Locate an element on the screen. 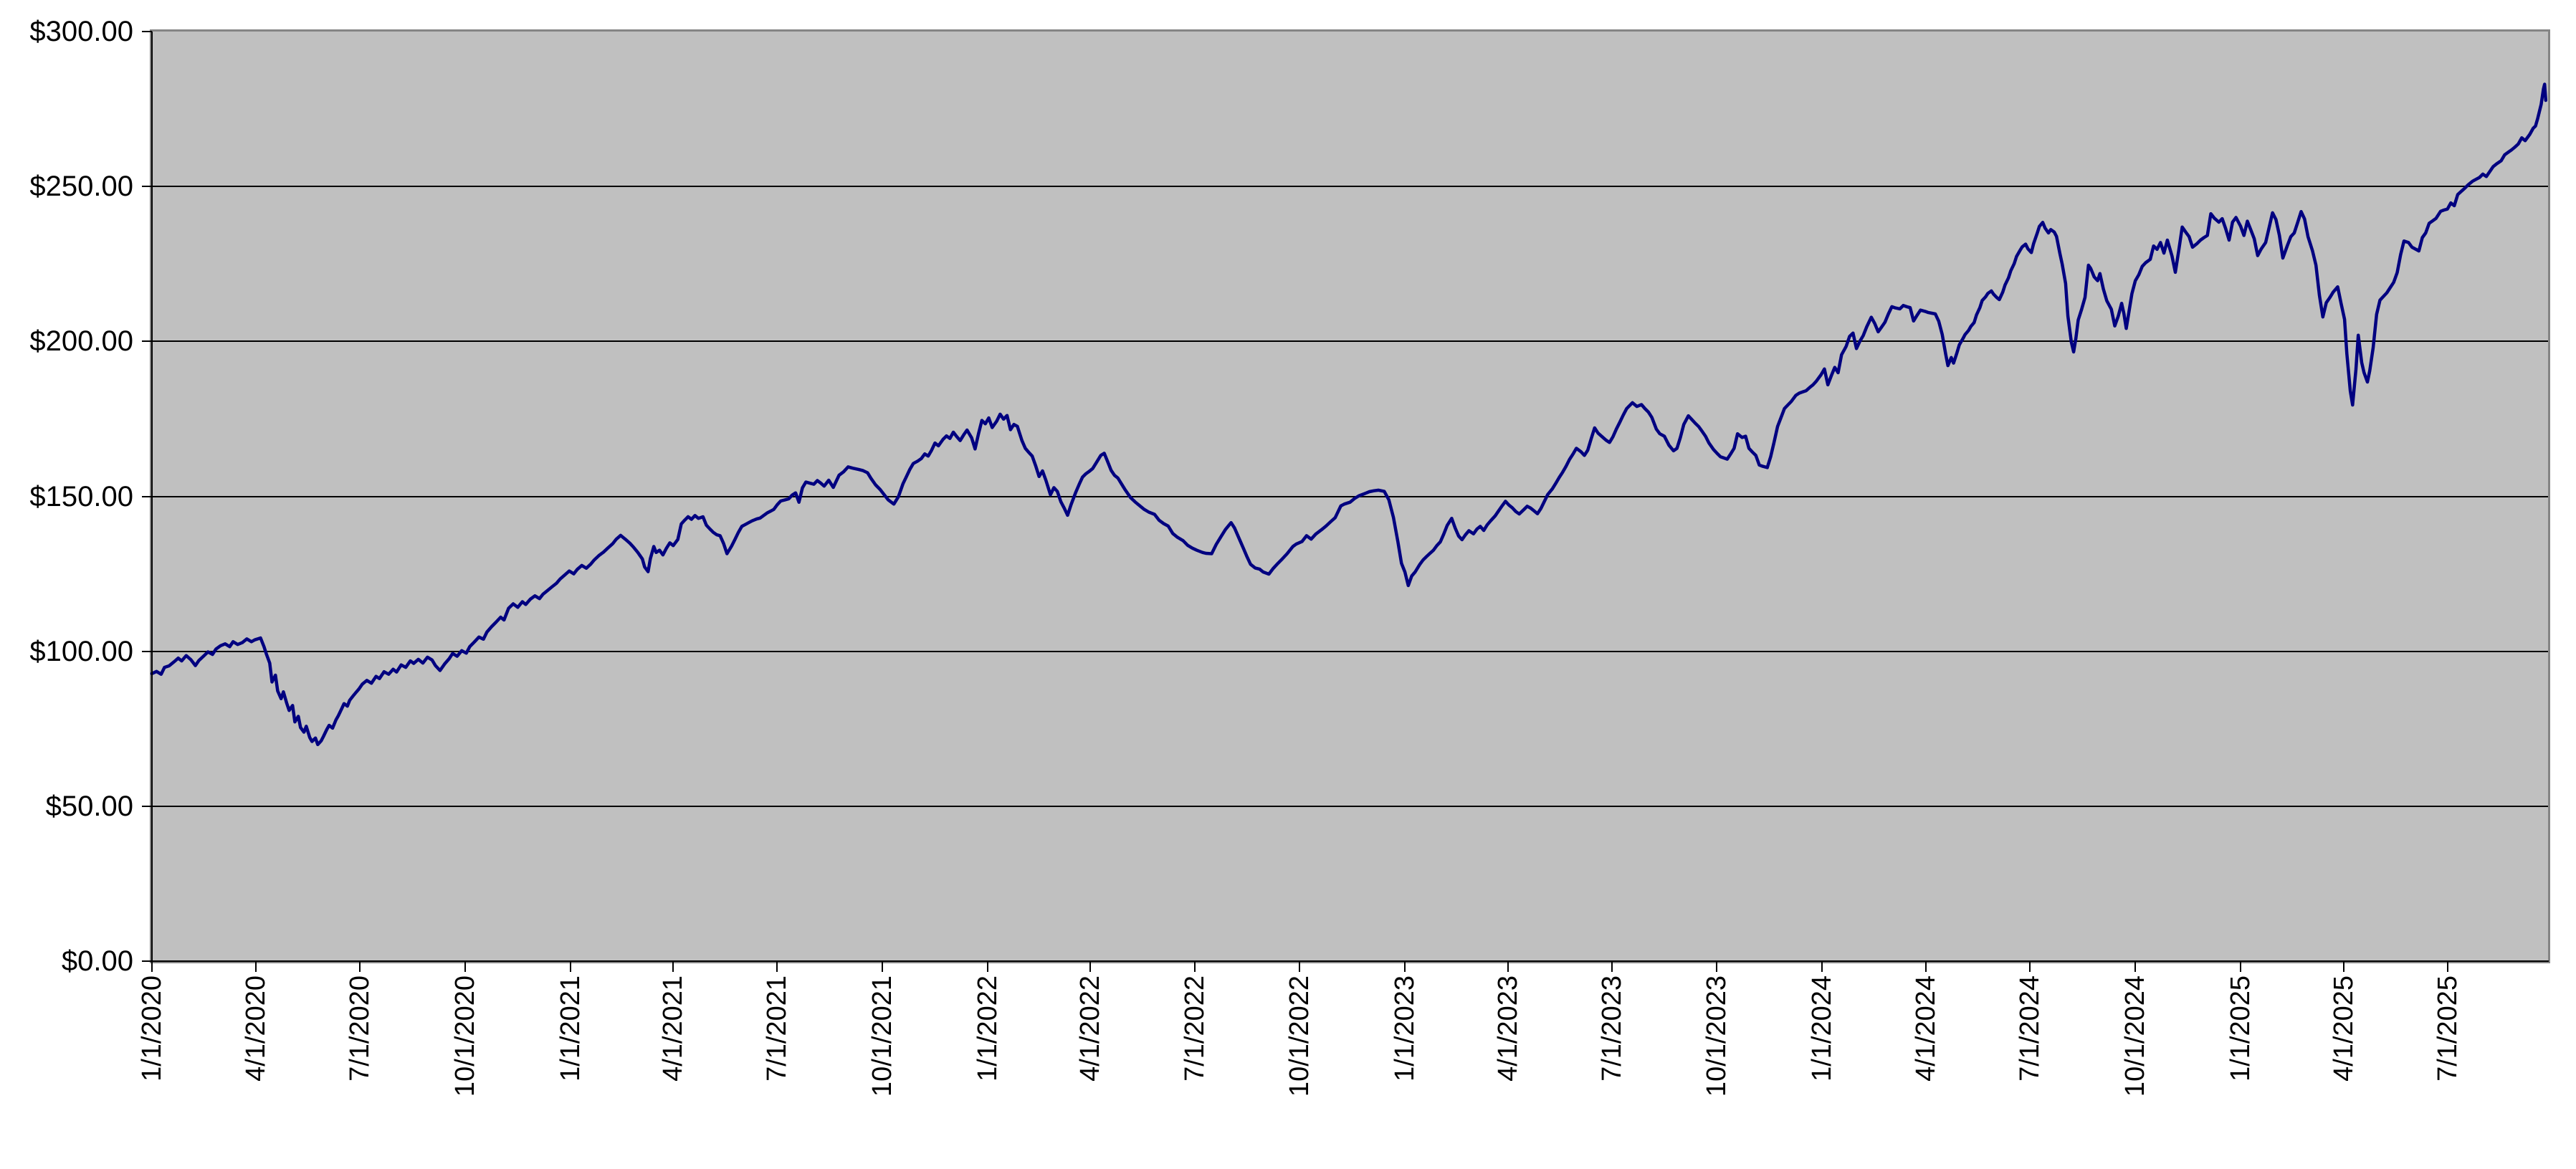 The image size is (2576, 1169). x-axis-label-4/1/2024: 4/1/2024 is located at coordinates (1926, 1028).